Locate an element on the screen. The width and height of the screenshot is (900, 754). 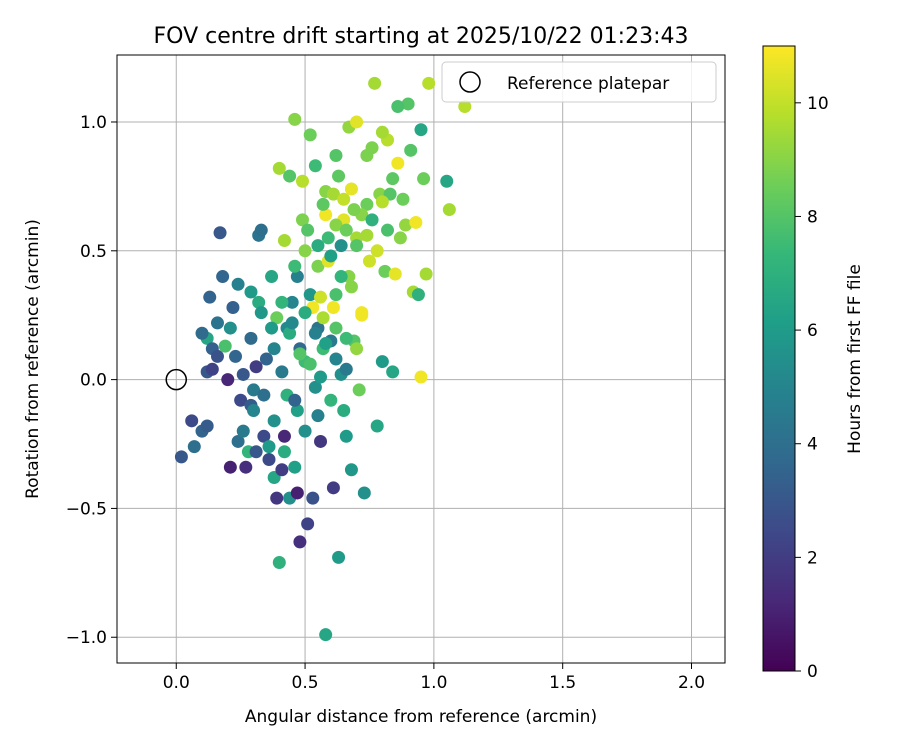
colorbar-tick-label: 6 is located at coordinates (812, 331).